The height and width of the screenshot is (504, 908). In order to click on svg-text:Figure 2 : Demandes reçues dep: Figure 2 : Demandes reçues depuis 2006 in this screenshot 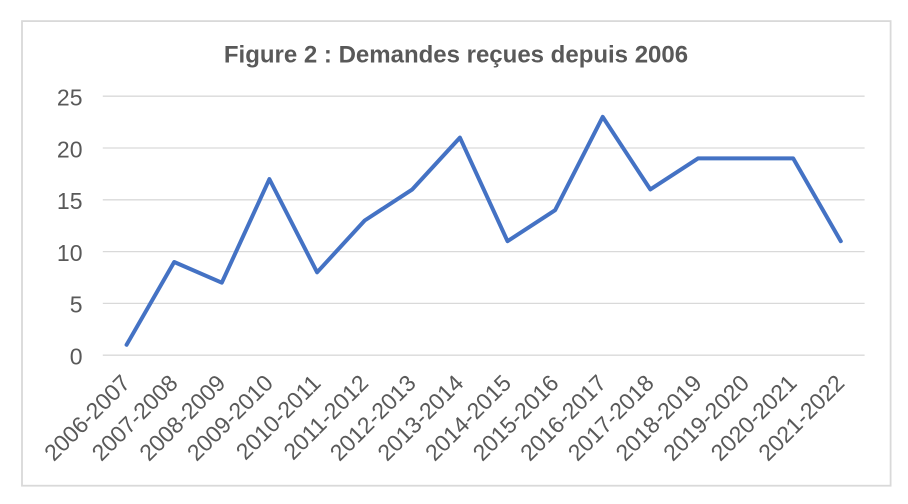, I will do `click(456, 55)`.